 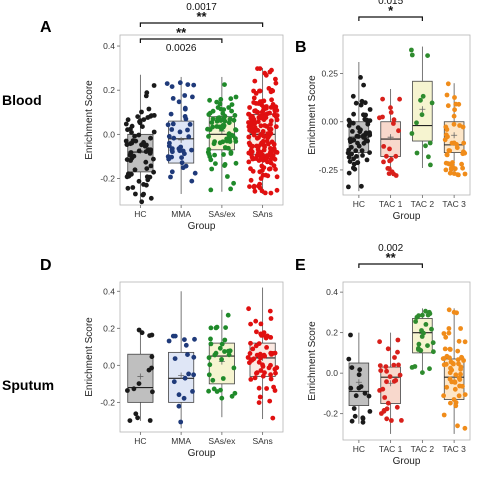 I want to click on y-tick-label: 0.4, so click(x=332, y=292).